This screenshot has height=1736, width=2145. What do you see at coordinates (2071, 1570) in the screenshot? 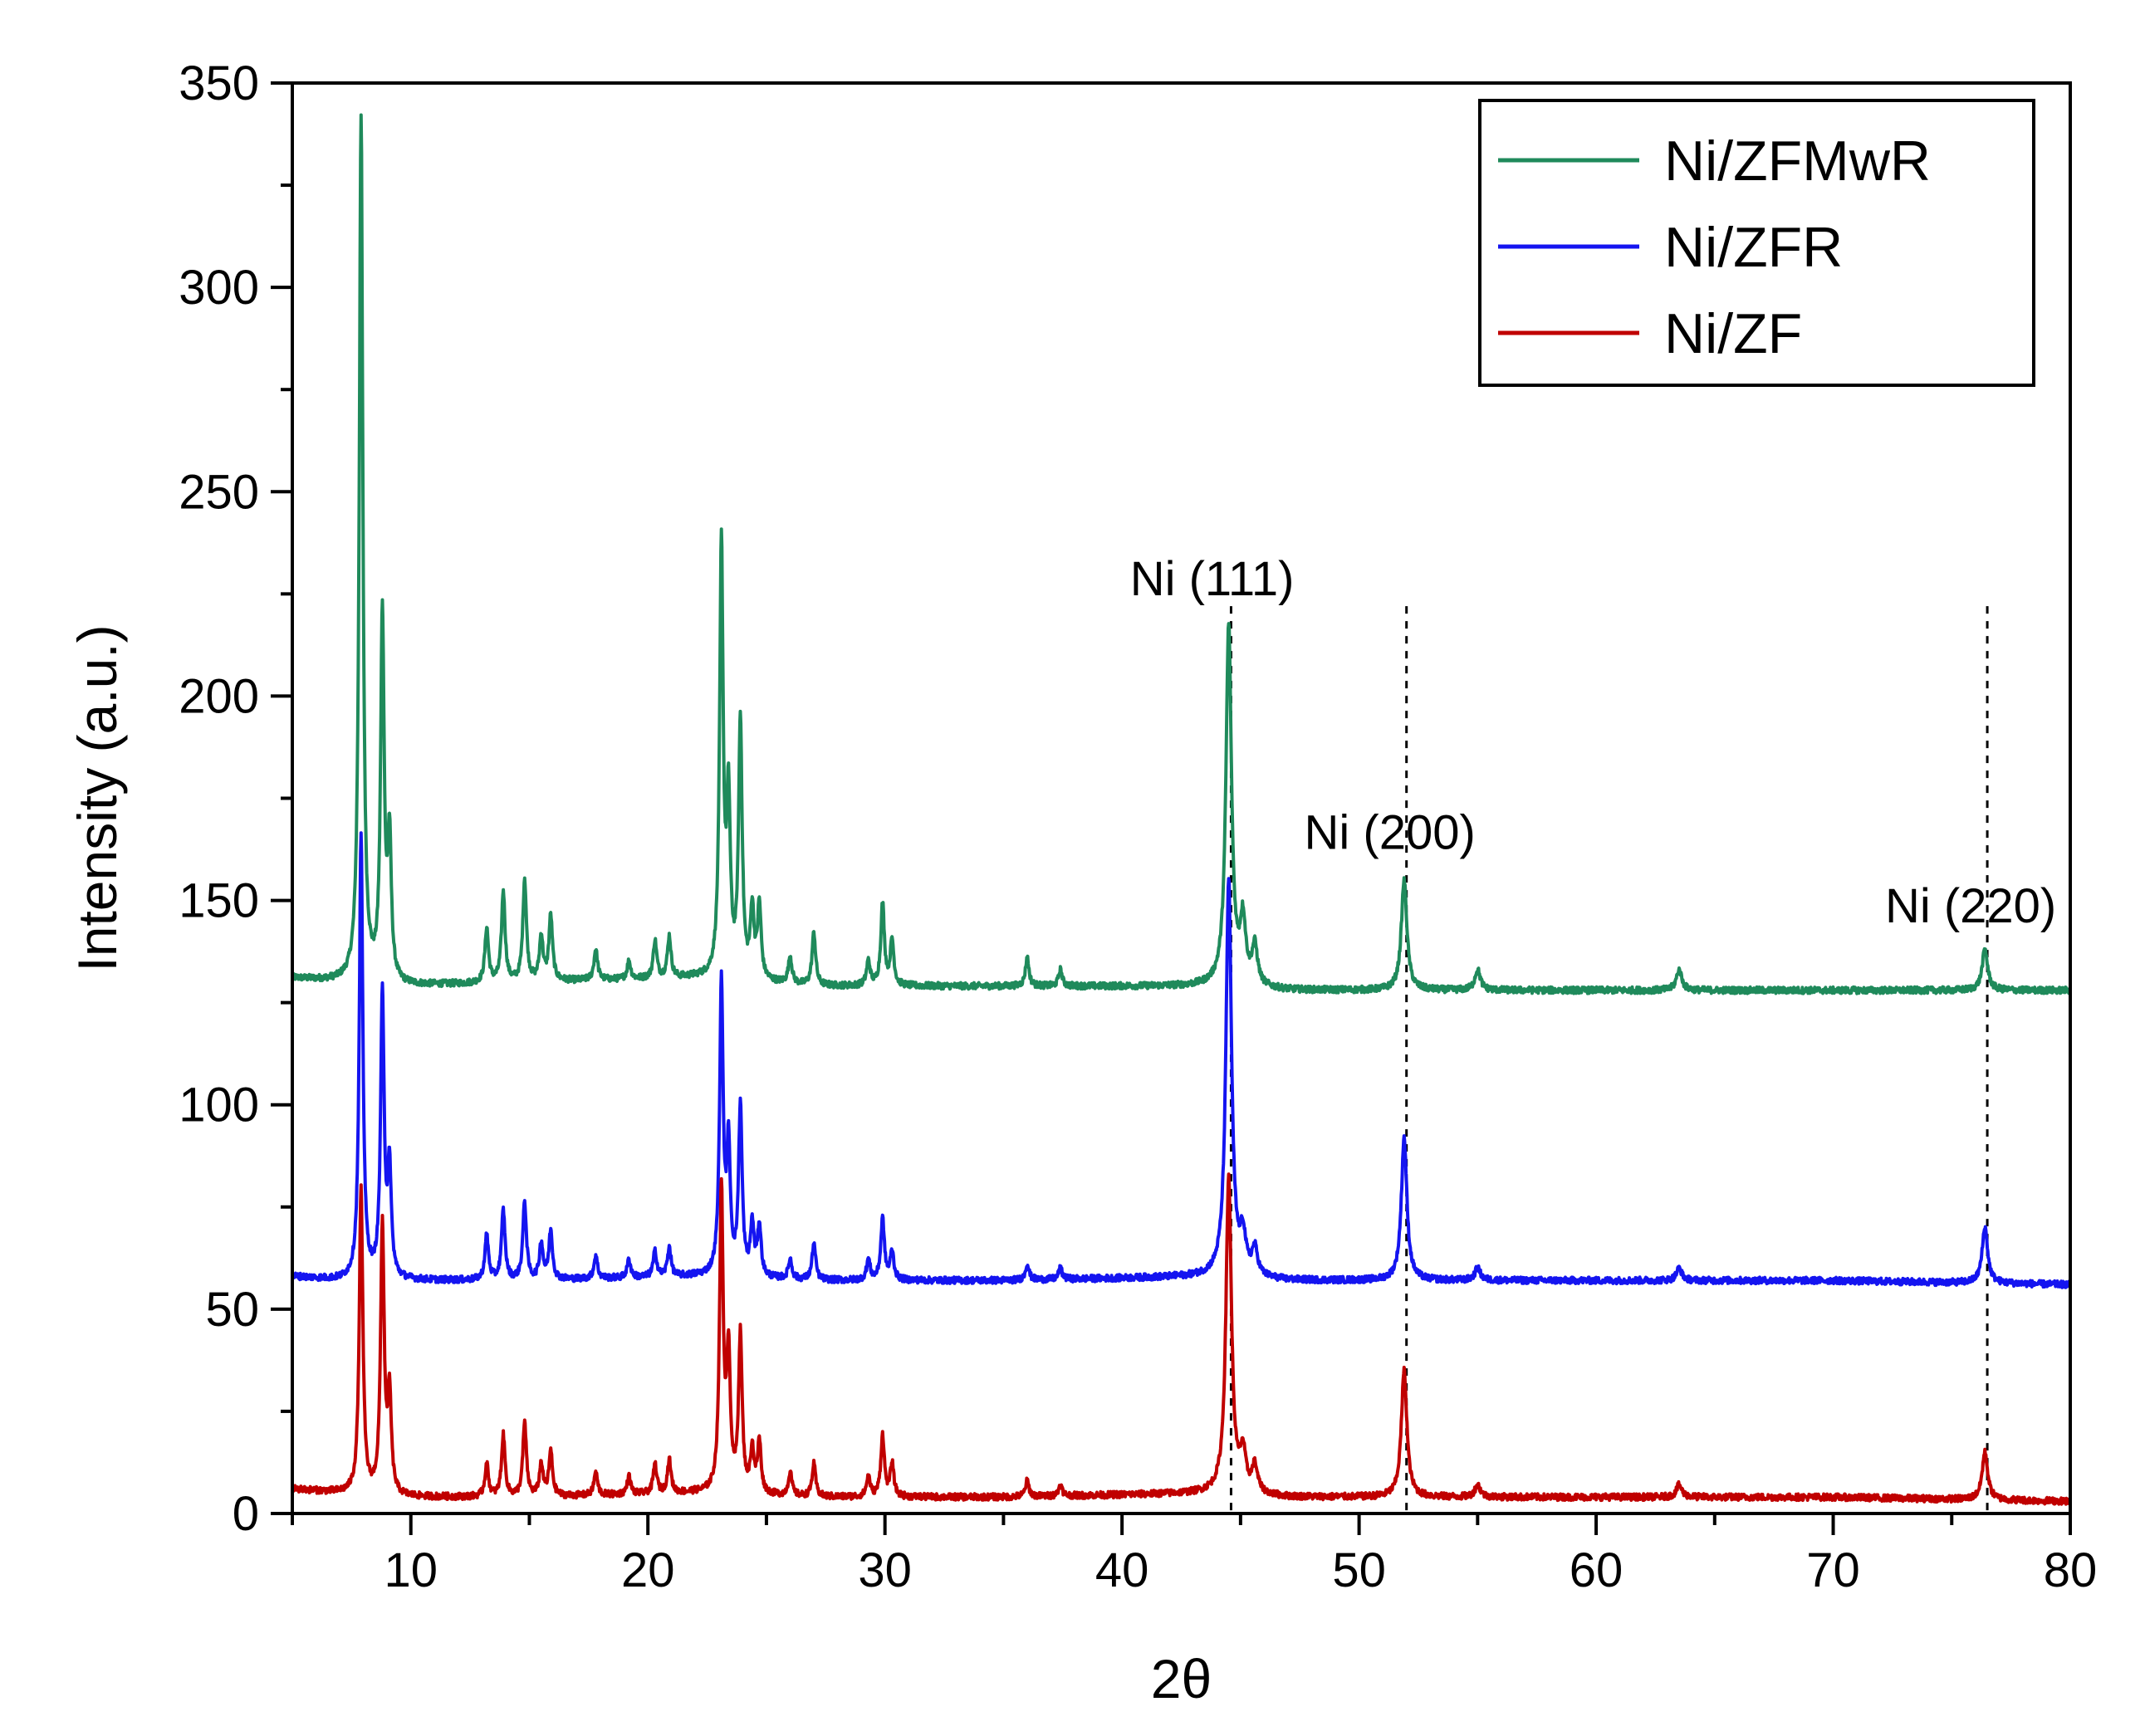
I see `x-tick-label: 80` at bounding box center [2071, 1570].